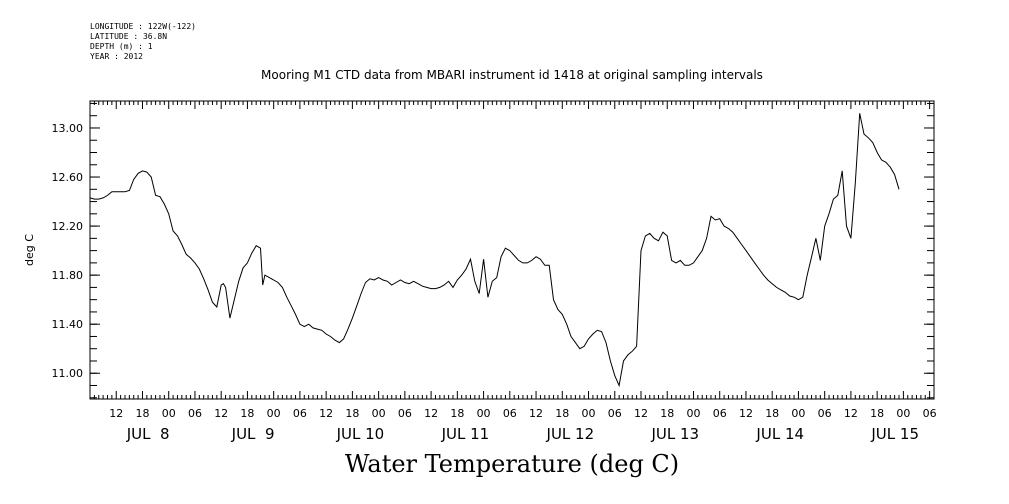 Image resolution: width=1009 pixels, height=504 pixels. I want to click on y-tick-label: 12.20, so click(68, 226).